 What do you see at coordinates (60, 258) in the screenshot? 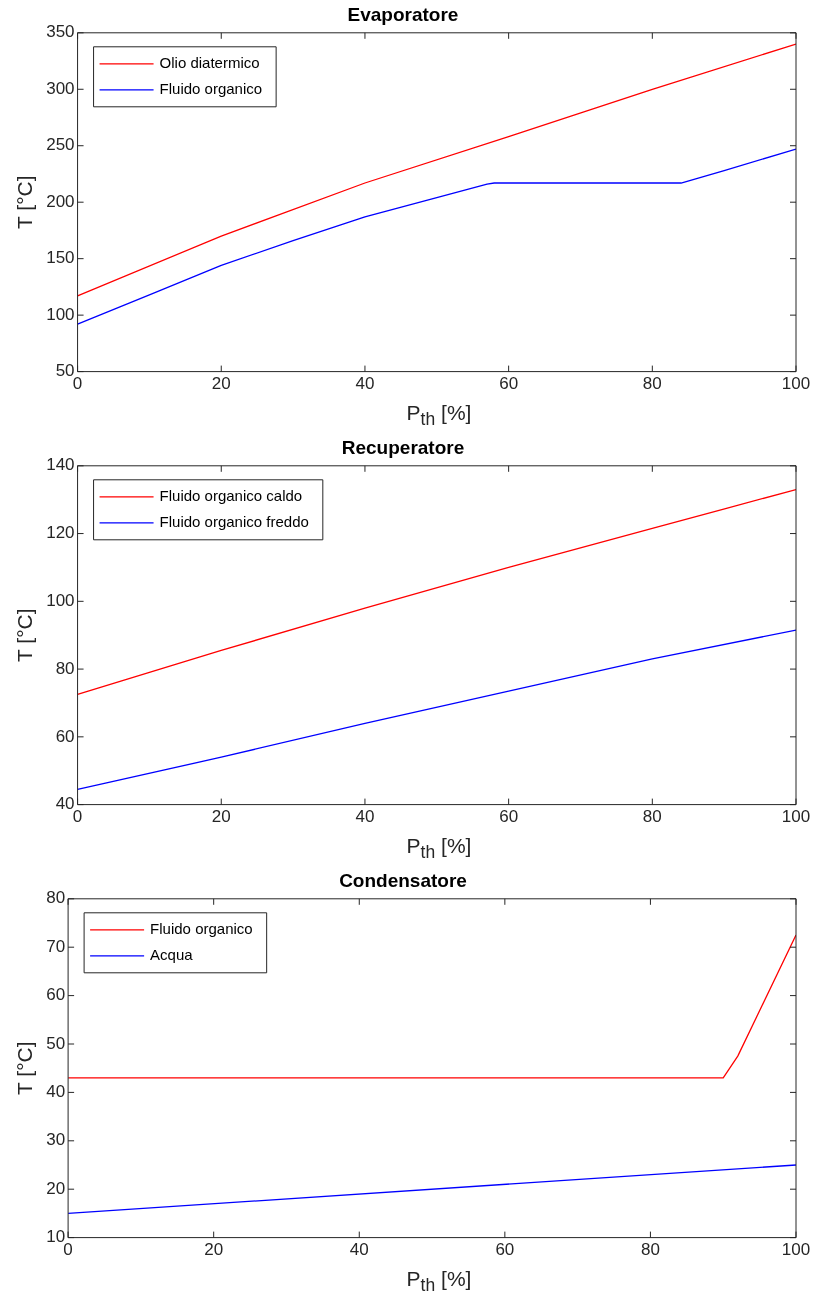
I see `y-tick-label: 150` at bounding box center [60, 258].